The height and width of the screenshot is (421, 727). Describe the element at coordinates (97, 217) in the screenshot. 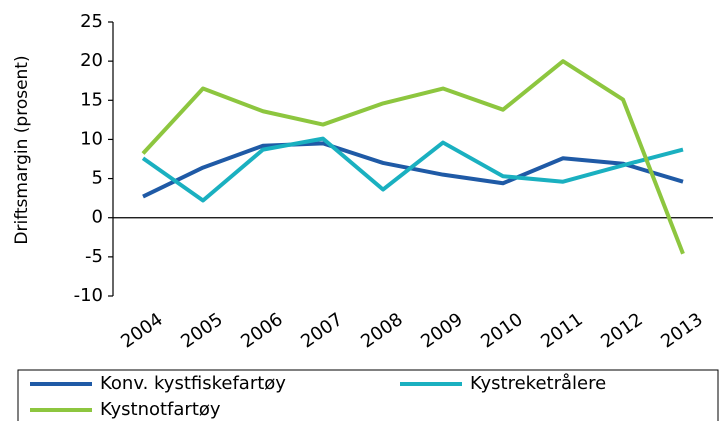

I see `y-tick-label: 0` at that location.